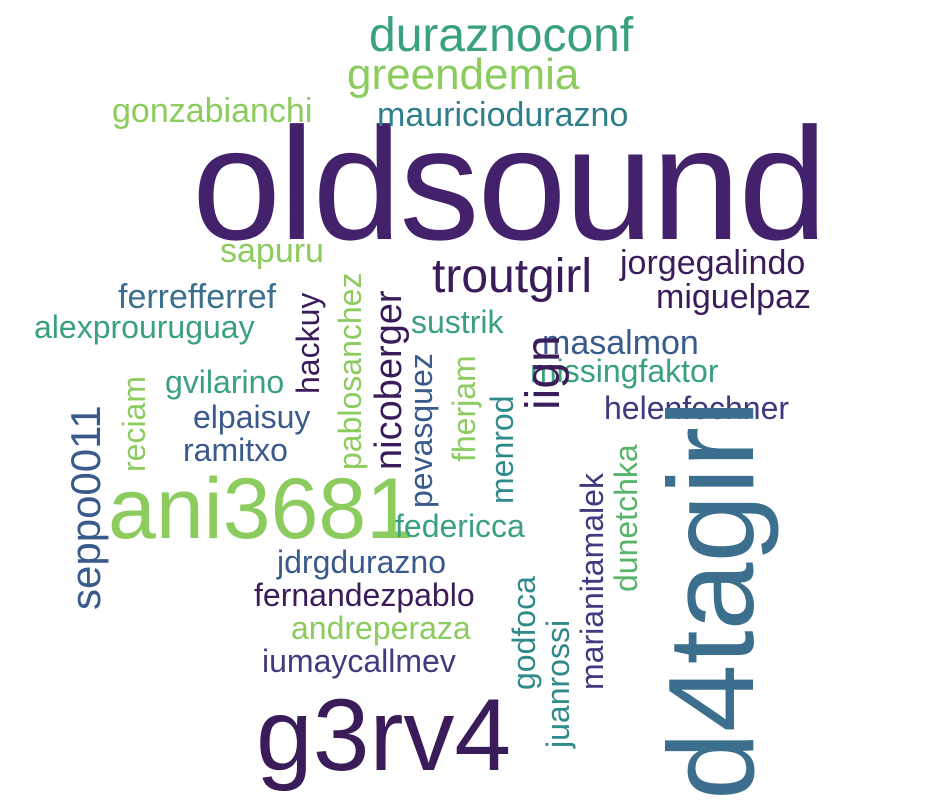 The image size is (934, 806). I want to click on word-jdrgdurazno: jdrgdurazno, so click(361, 562).